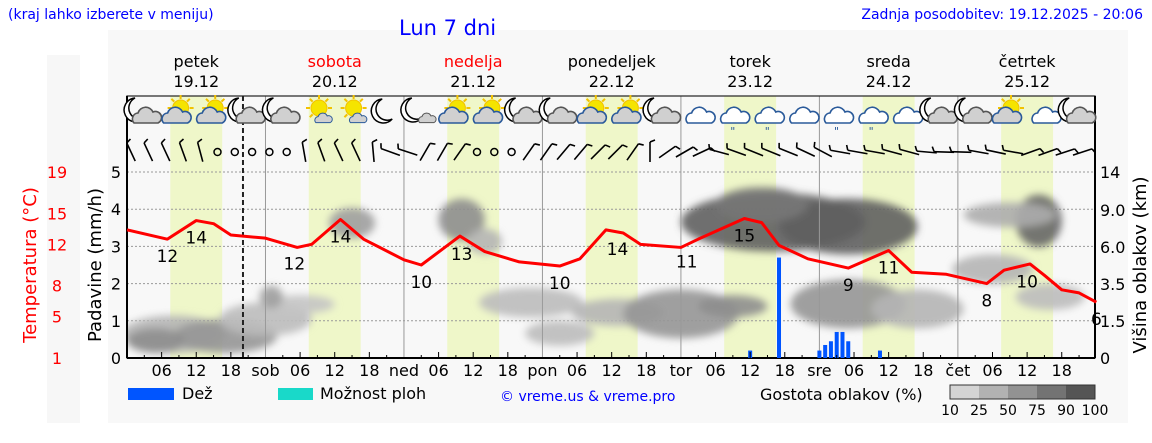 Image resolution: width=1152 pixels, height=443 pixels. Describe the element at coordinates (196, 81) in the screenshot. I see `day-date: 19.12` at that location.